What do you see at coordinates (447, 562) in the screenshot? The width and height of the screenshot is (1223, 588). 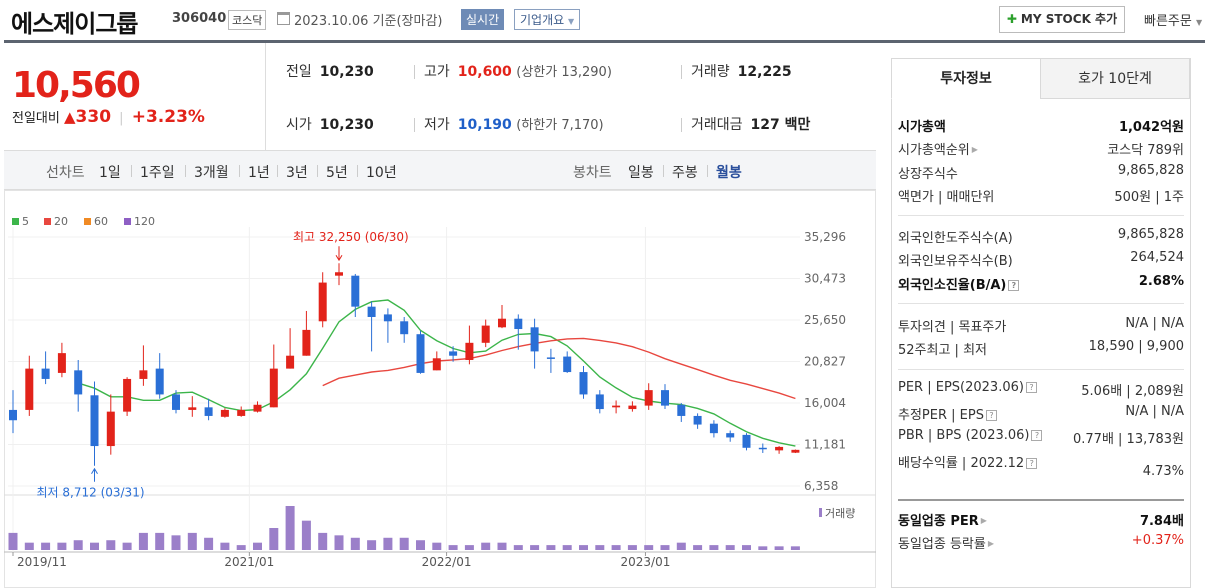 I see `x-tick-label: 2022/01` at bounding box center [447, 562].